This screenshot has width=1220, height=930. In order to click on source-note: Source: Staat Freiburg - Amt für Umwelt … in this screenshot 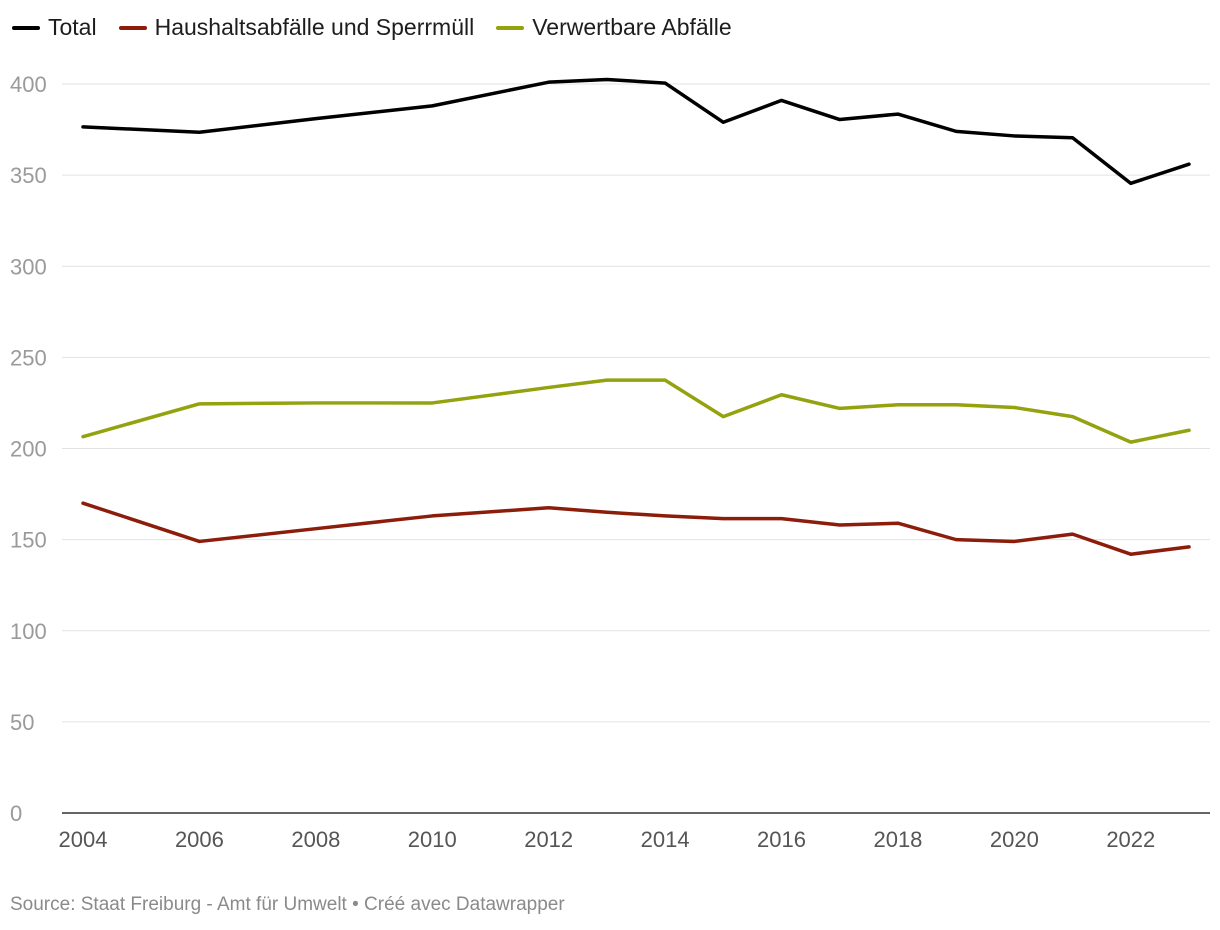, I will do `click(287, 904)`.